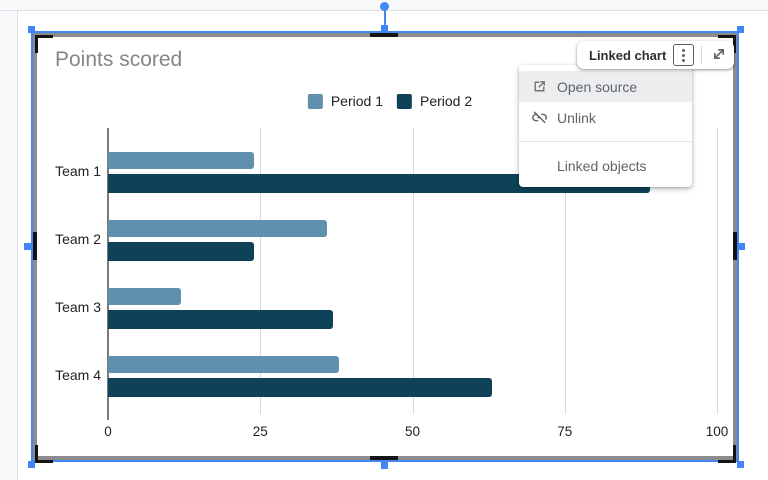  I want to click on menu-item-label: Open source, so click(597, 86).